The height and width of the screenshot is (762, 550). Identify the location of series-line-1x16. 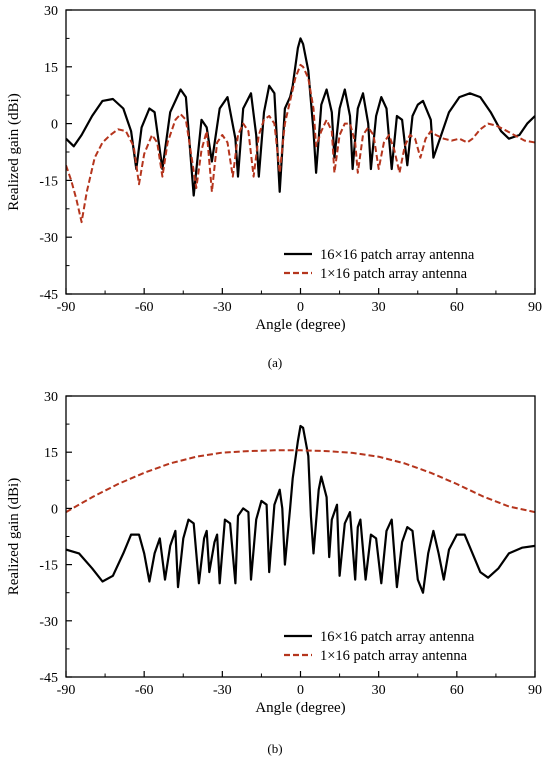
(300, 481).